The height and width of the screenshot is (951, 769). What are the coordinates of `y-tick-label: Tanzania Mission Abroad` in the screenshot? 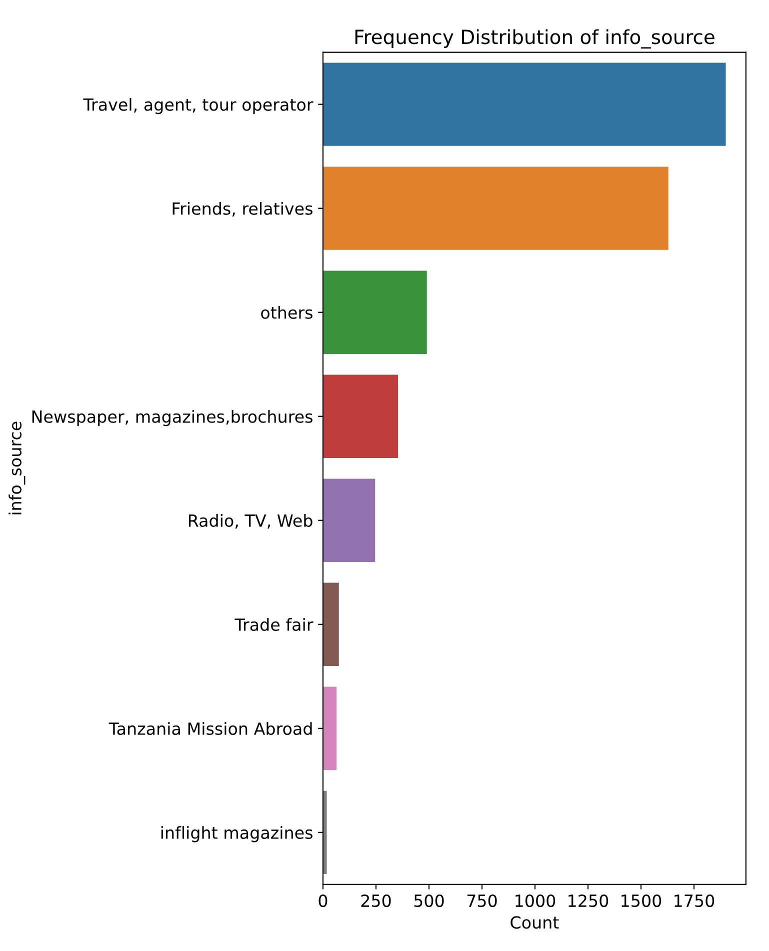 It's located at (210, 728).